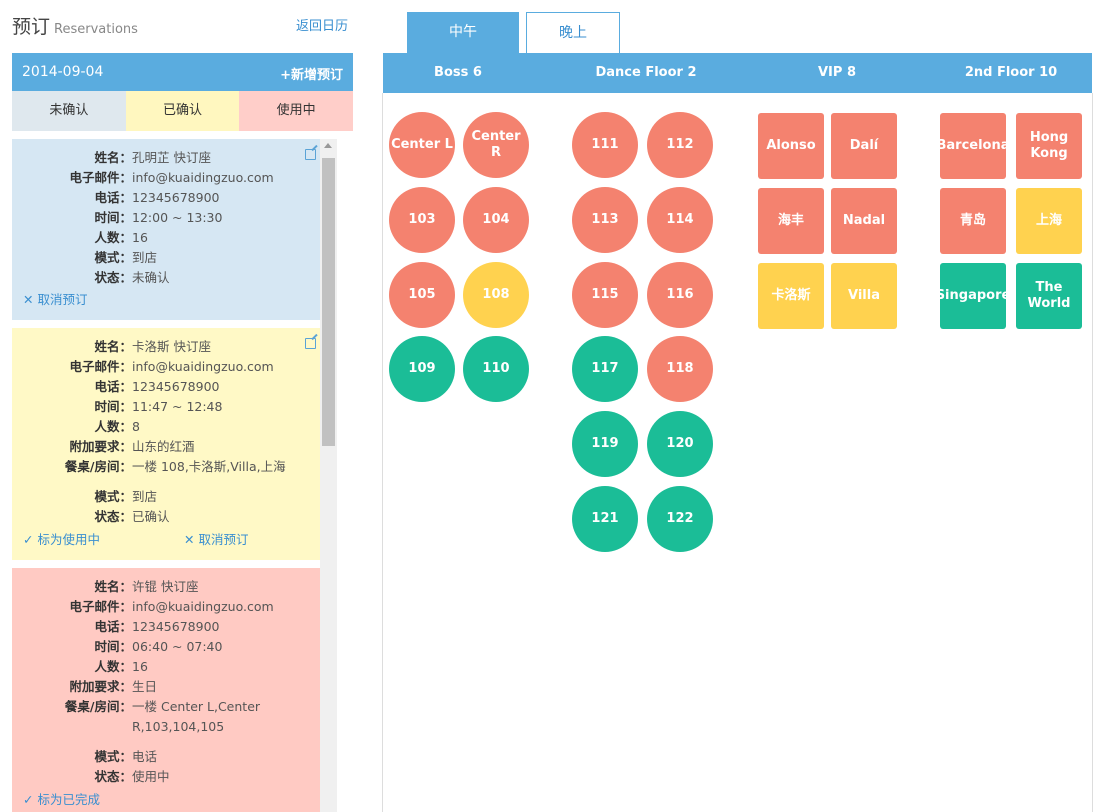 This screenshot has width=1103, height=812. Describe the element at coordinates (837, 72) in the screenshot. I see `floor-header-vip: VIP 8` at that location.